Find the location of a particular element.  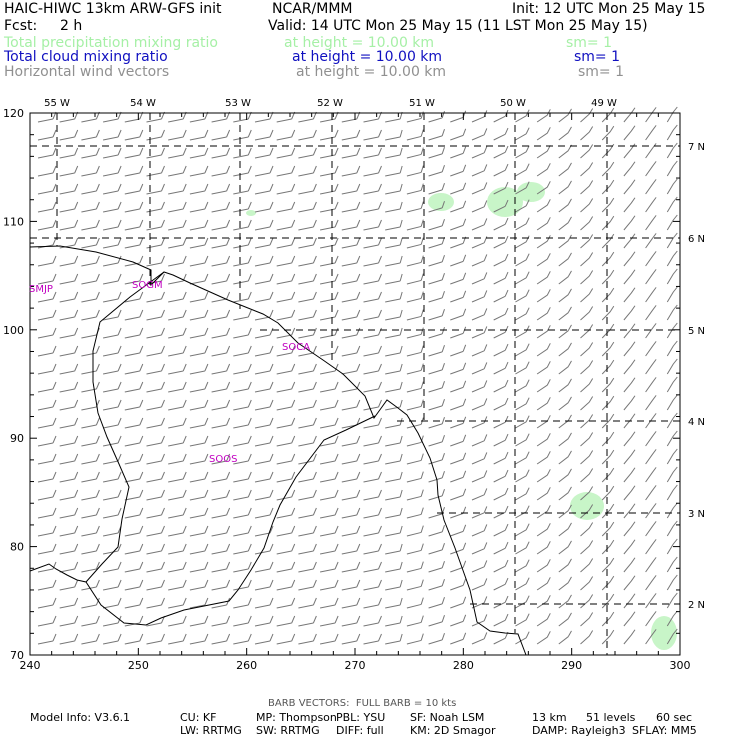

station-soca: SOCA is located at coordinates (296, 347).